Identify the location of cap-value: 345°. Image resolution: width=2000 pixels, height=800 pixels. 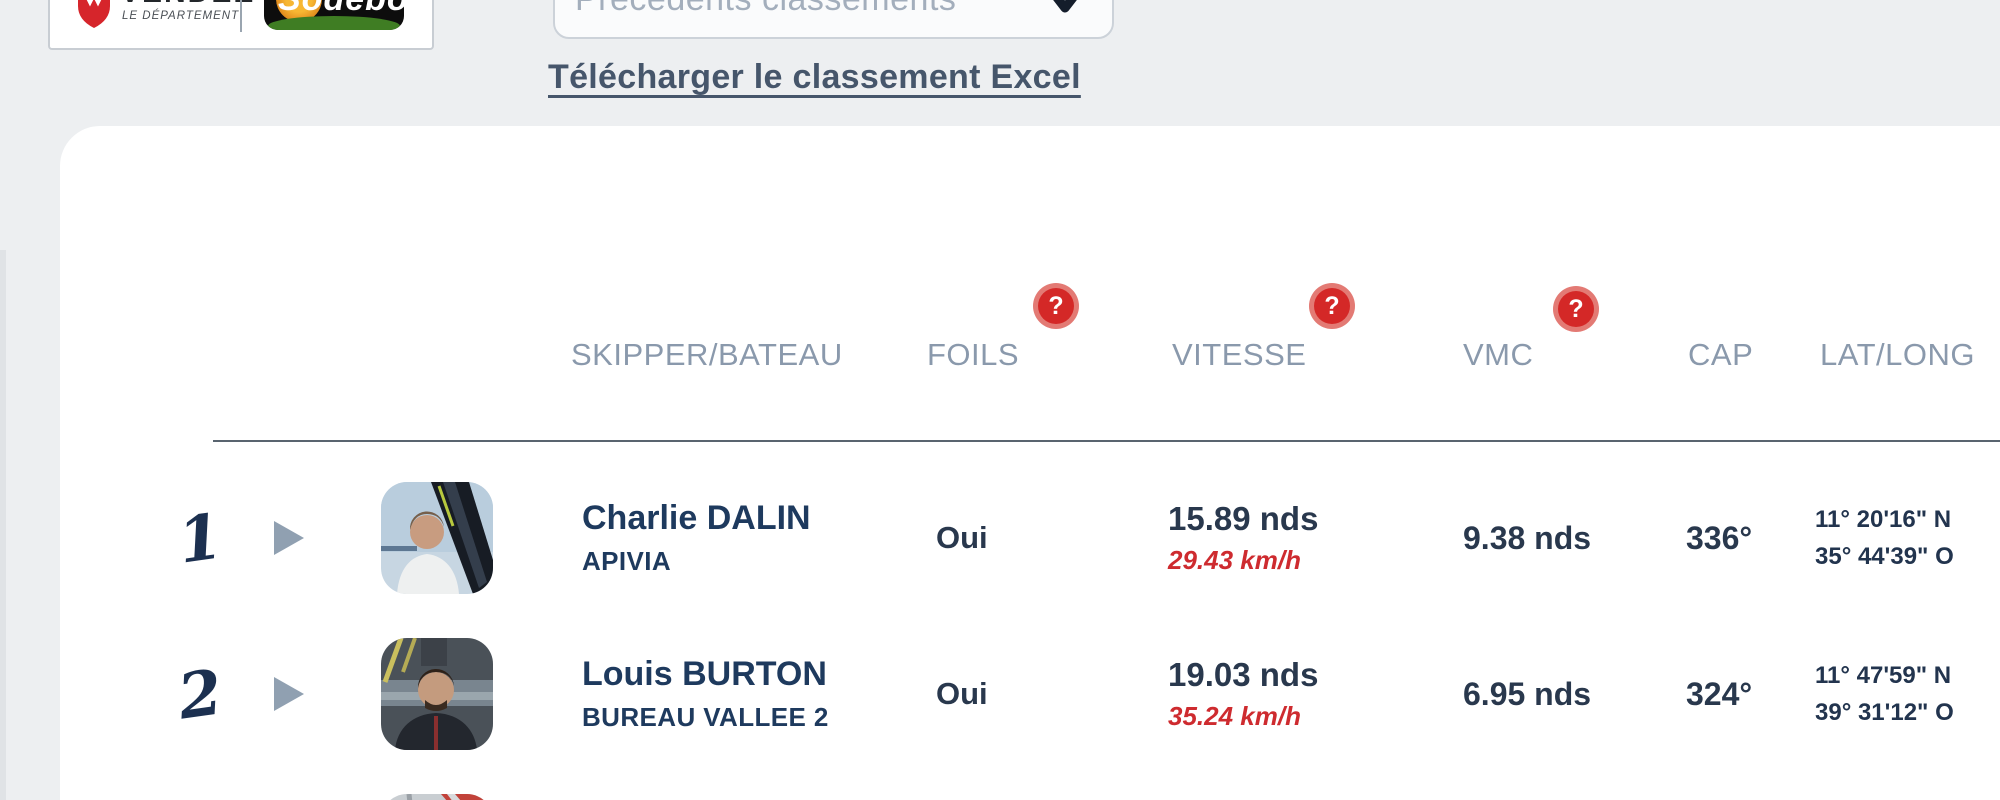
(1719, 787).